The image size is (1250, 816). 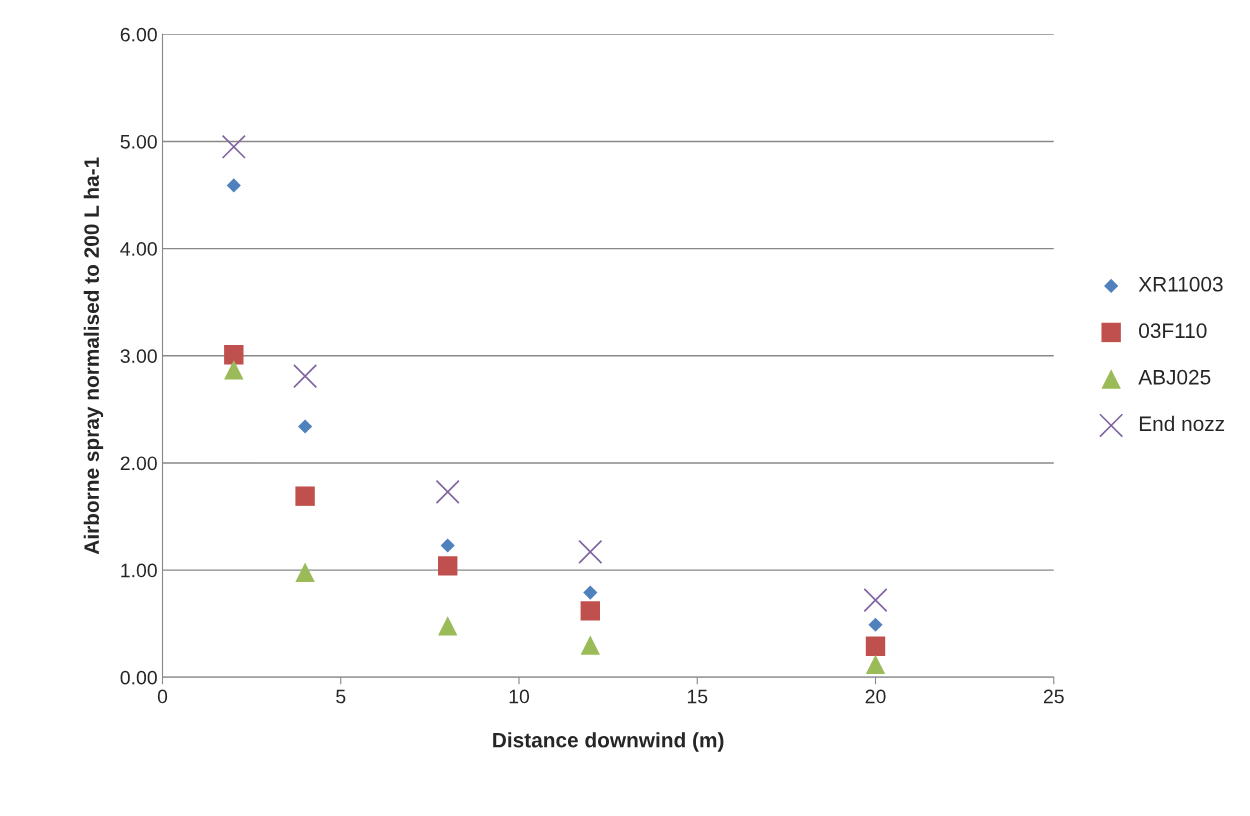 What do you see at coordinates (138, 249) in the screenshot?
I see `y-tick-label: 4.00` at bounding box center [138, 249].